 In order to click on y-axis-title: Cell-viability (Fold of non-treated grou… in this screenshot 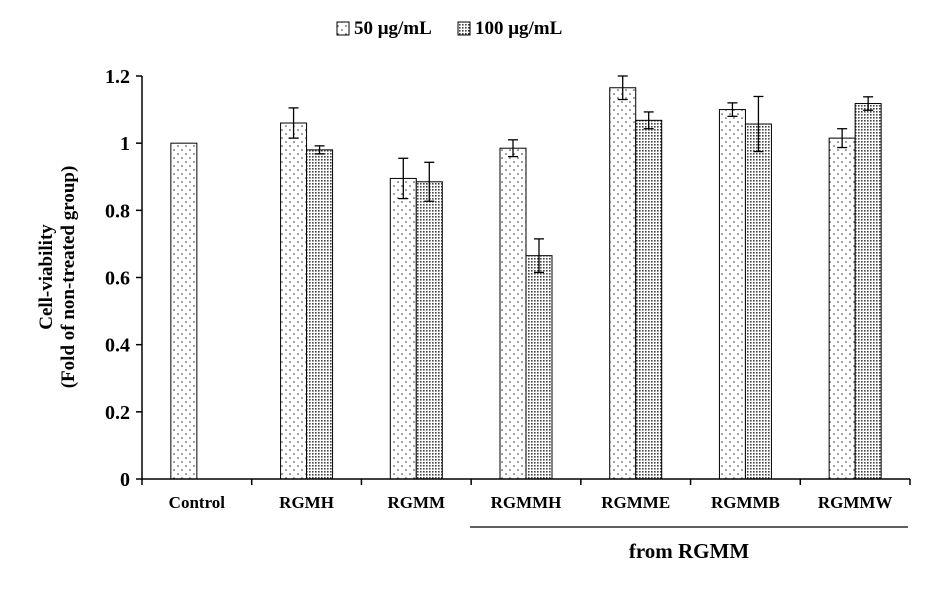, I will do `click(57, 277)`.